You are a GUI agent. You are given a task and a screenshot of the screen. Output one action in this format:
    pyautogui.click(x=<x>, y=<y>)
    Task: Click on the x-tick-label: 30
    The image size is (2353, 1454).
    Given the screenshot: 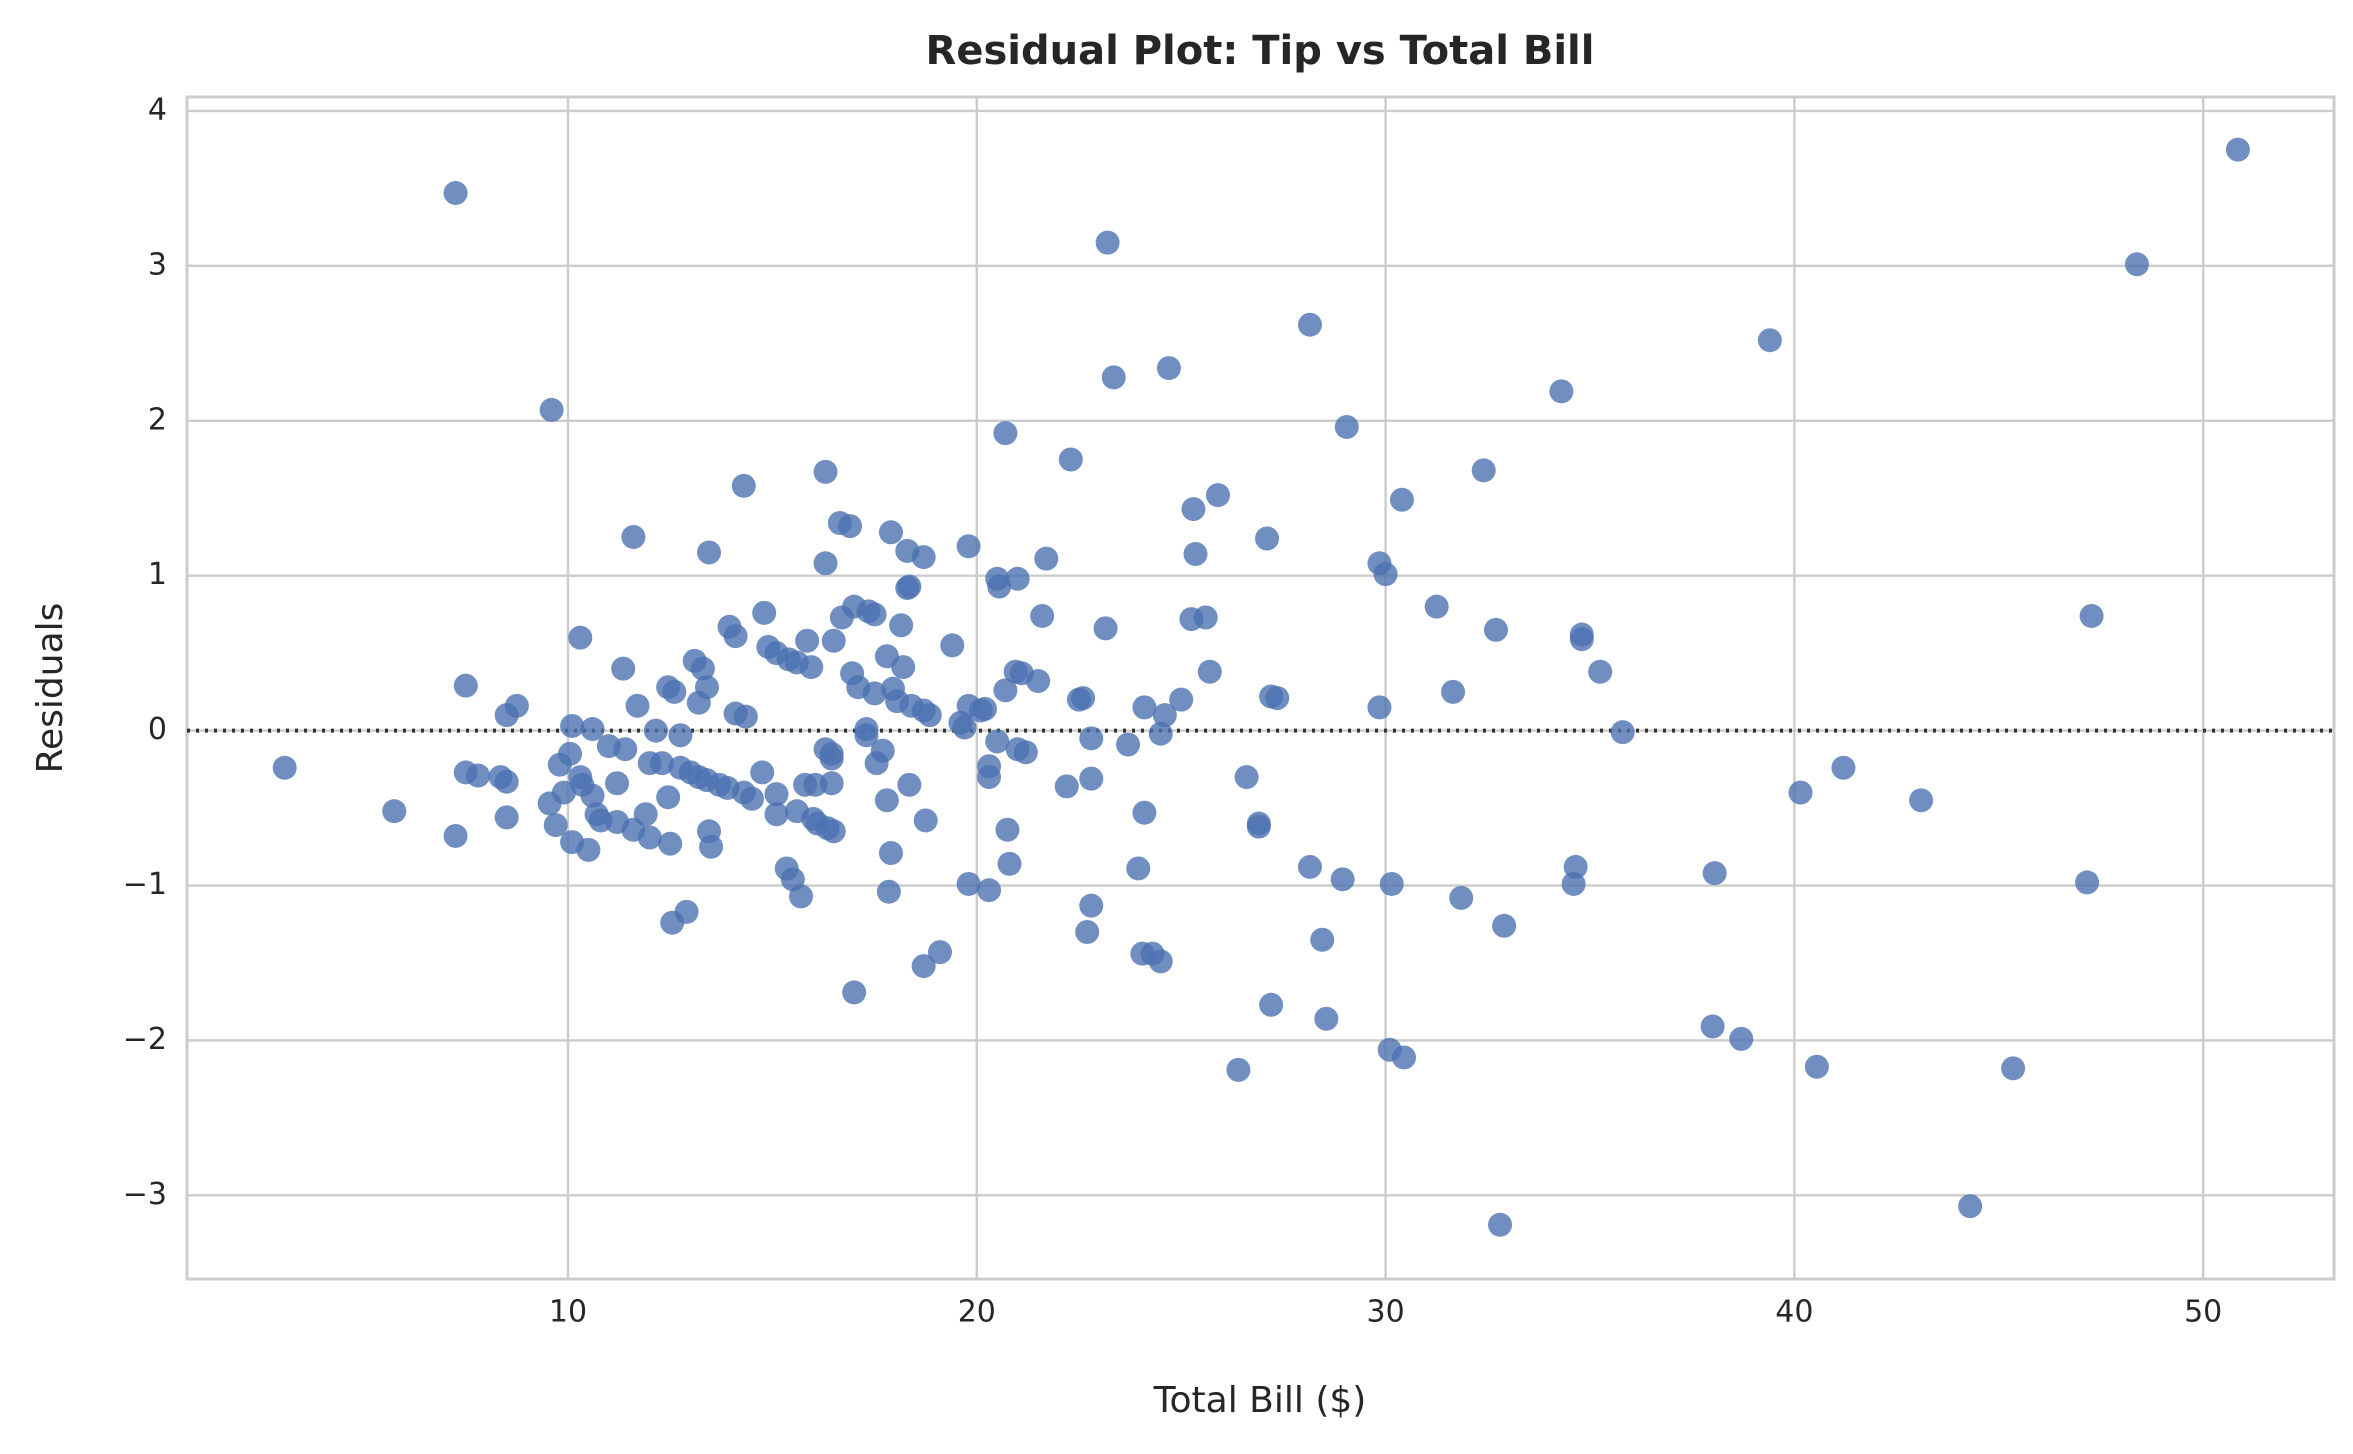 What is the action you would take?
    pyautogui.click(x=1385, y=1312)
    